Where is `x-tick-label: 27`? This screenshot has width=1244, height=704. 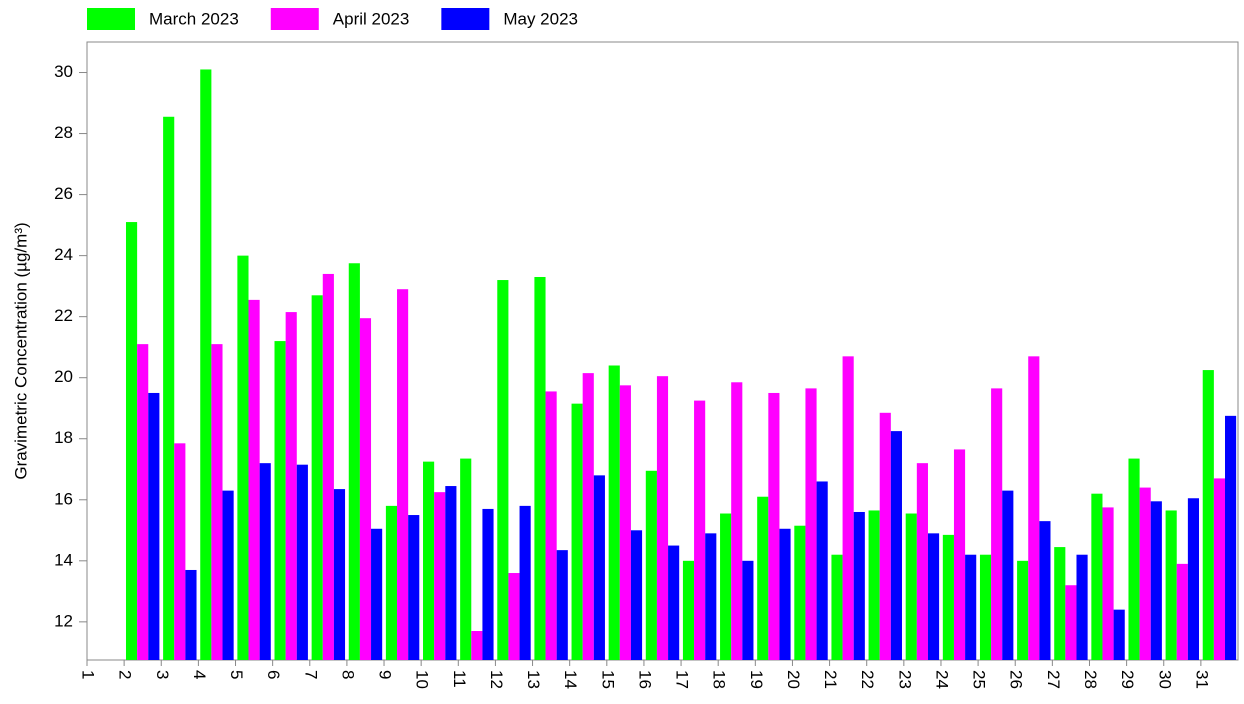
x-tick-label: 27 is located at coordinates (1053, 679).